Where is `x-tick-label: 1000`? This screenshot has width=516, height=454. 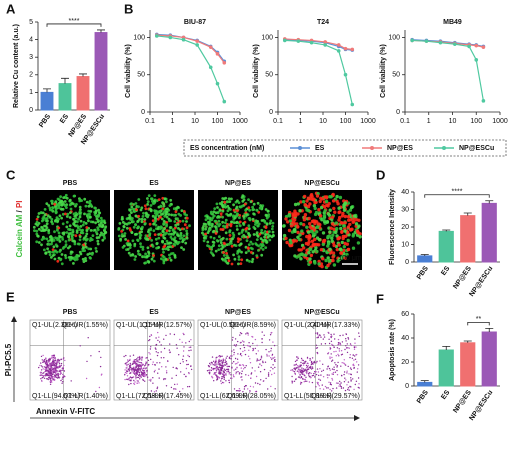
x-tick-label: 1000 is located at coordinates (500, 121).